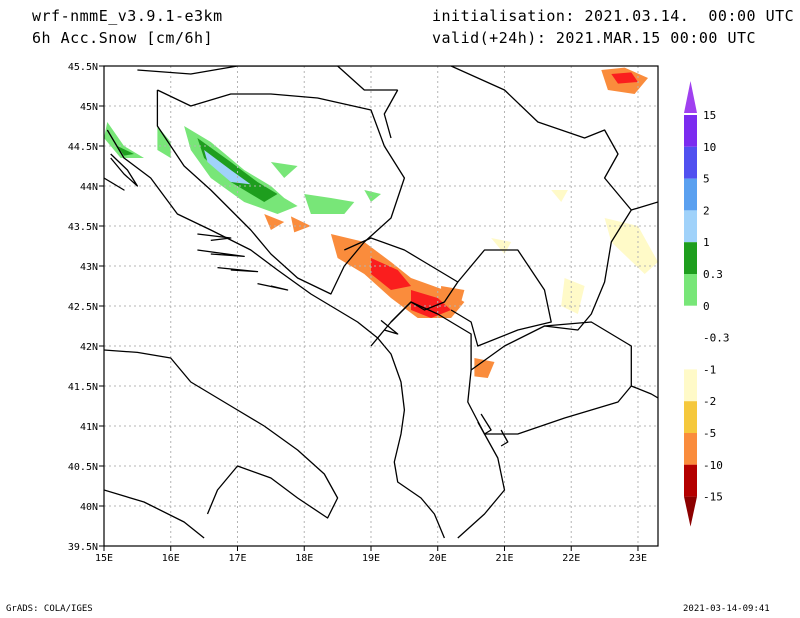 This screenshot has width=800, height=618. What do you see at coordinates (431, 304) in the screenshot?
I see `rain-patch-prokletije-core` at bounding box center [431, 304].